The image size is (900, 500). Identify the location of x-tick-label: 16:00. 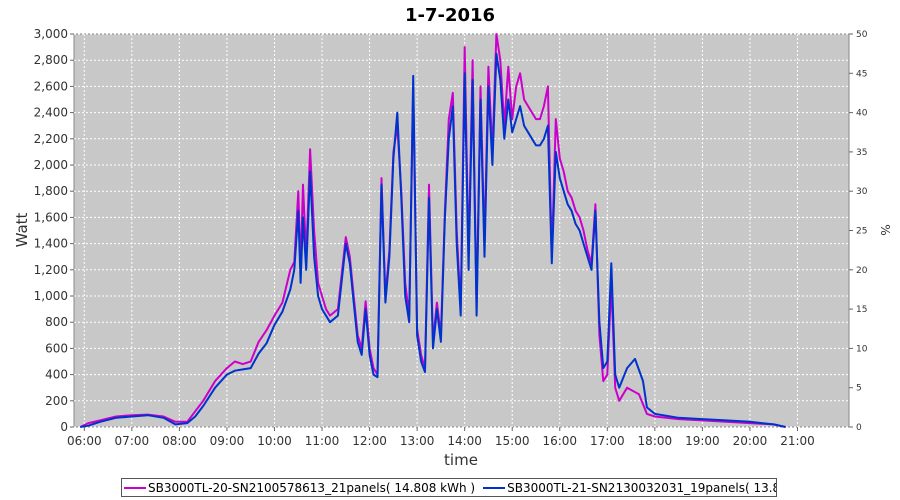
(559, 441).